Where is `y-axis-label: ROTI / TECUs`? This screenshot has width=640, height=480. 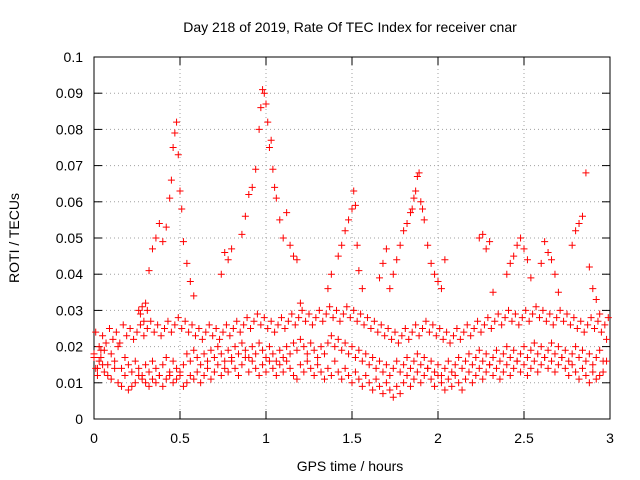
y-axis-label: ROTI / TECUs is located at coordinates (14, 238).